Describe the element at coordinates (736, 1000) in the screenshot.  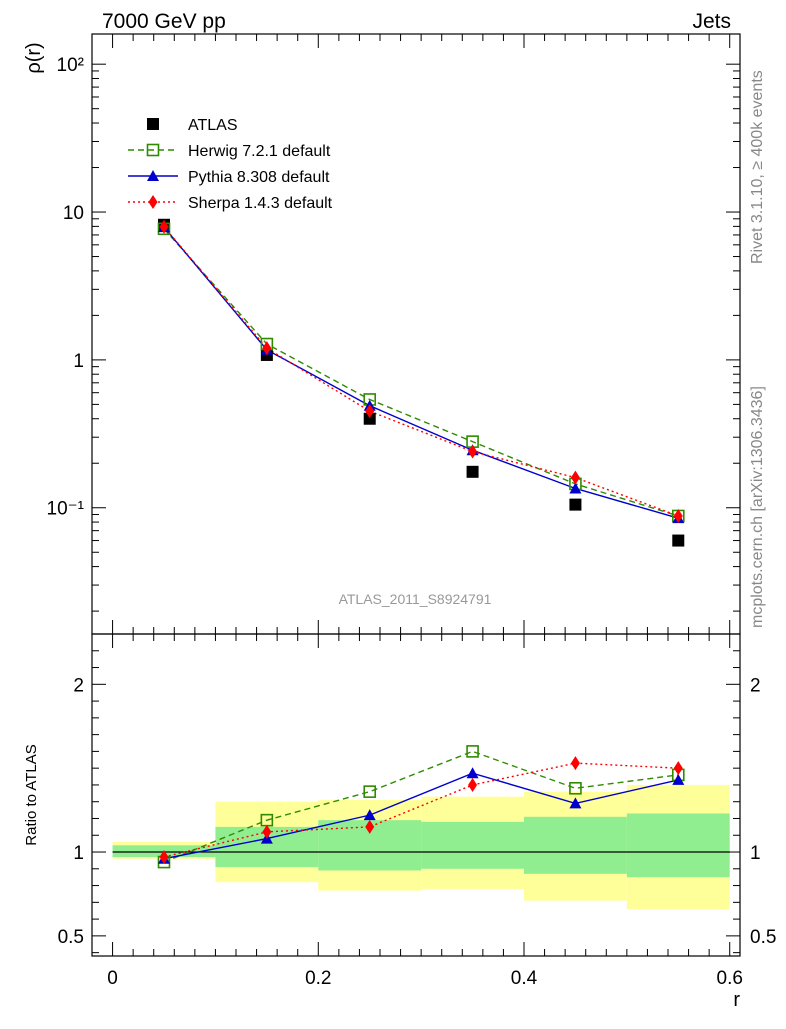
I see `x-axis-label: r` at that location.